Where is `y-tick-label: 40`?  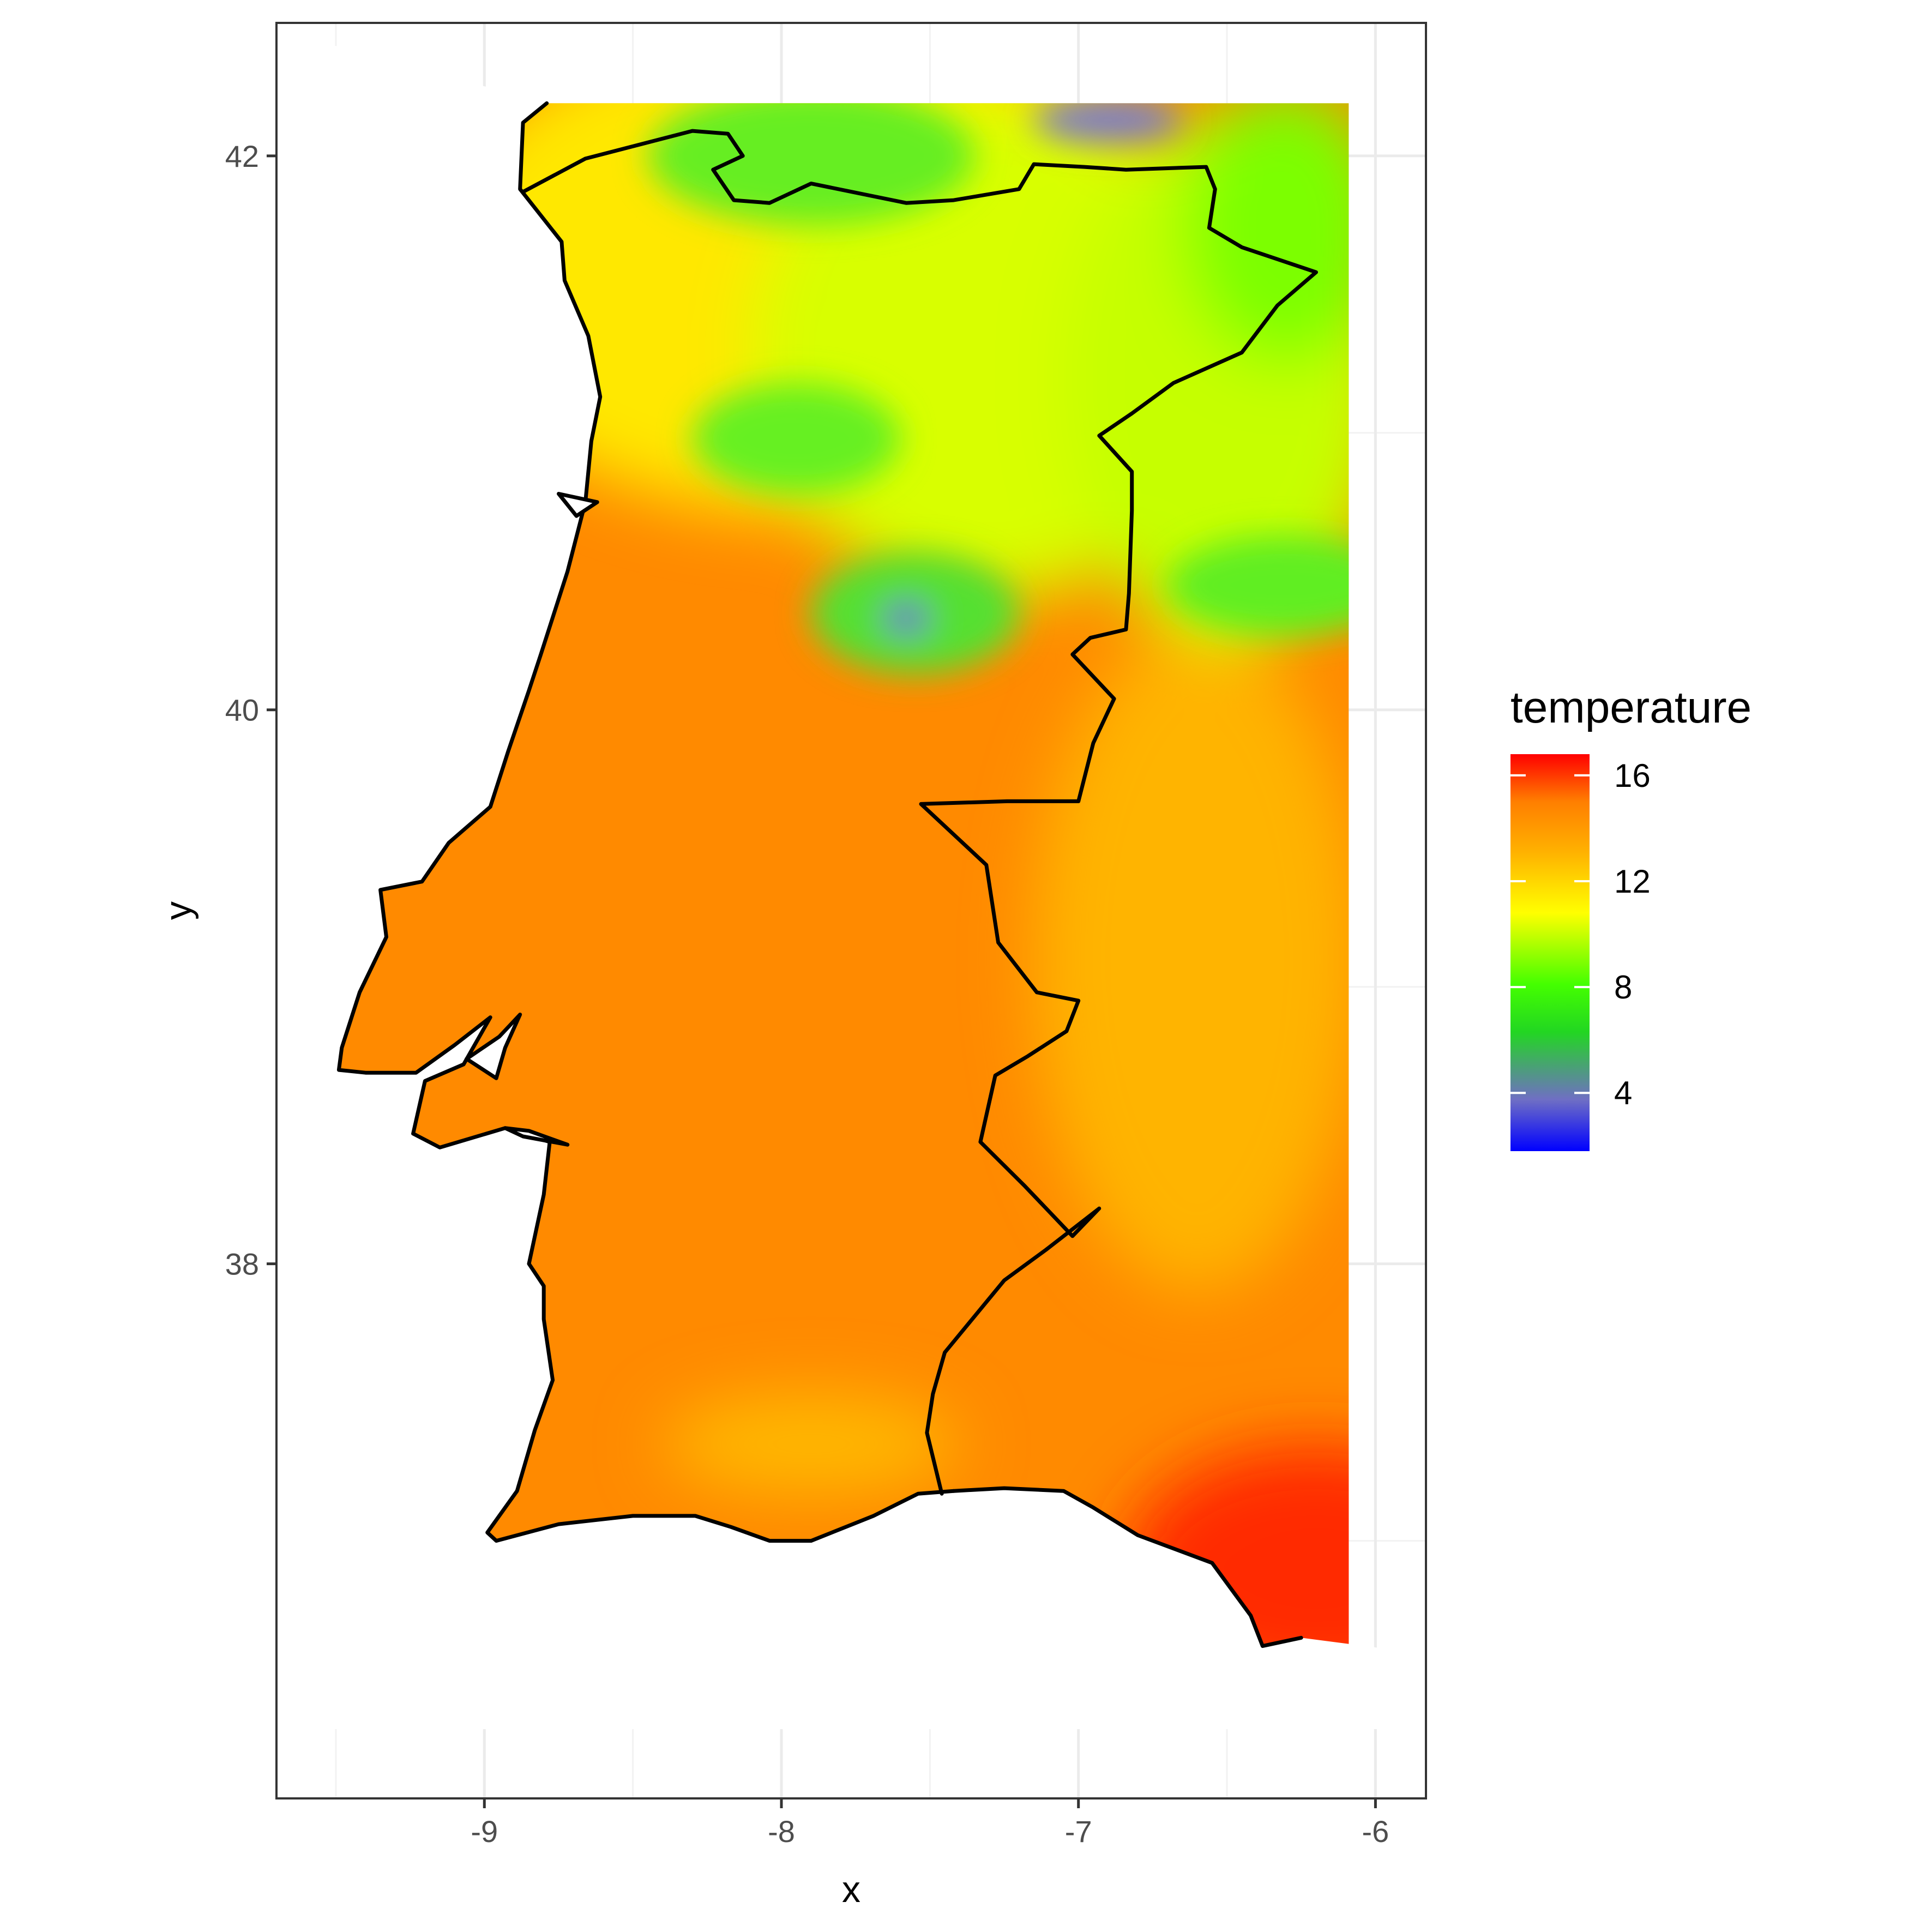 y-tick-label: 40 is located at coordinates (242, 710).